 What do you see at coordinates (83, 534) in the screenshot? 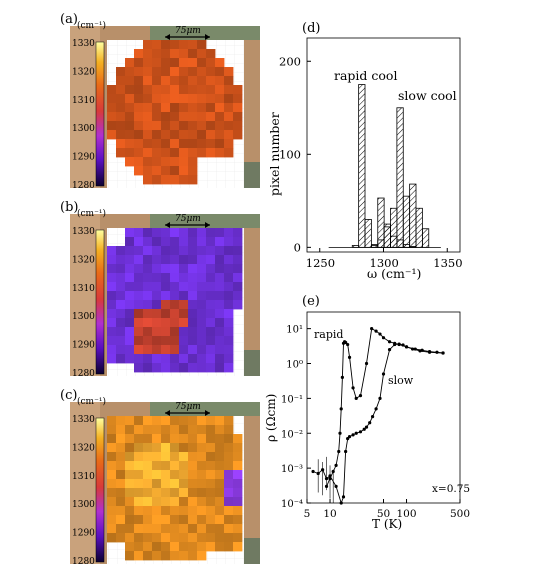
I see `colorbar-tick-label: 1290` at bounding box center [83, 534].